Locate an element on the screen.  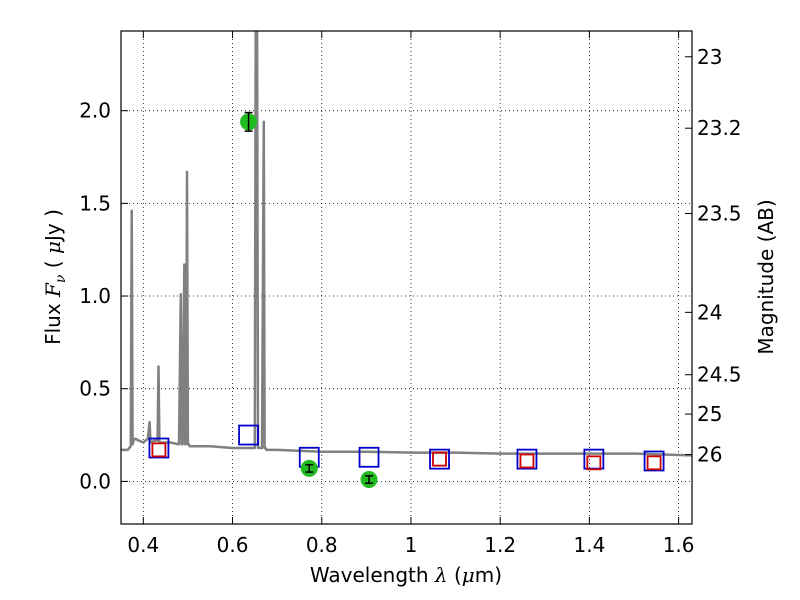
y2-tick-label: 24.5 is located at coordinates (719, 375).